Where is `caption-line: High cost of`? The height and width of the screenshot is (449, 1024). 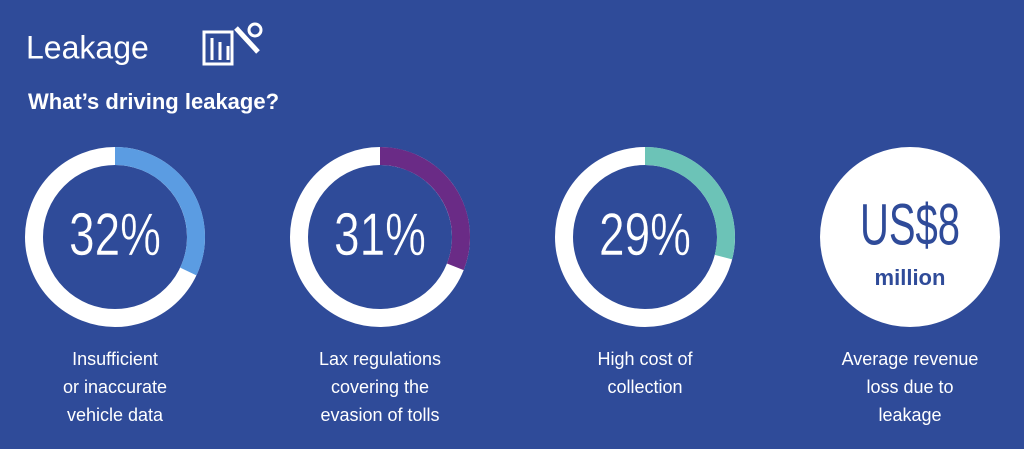 caption-line: High cost of is located at coordinates (645, 359).